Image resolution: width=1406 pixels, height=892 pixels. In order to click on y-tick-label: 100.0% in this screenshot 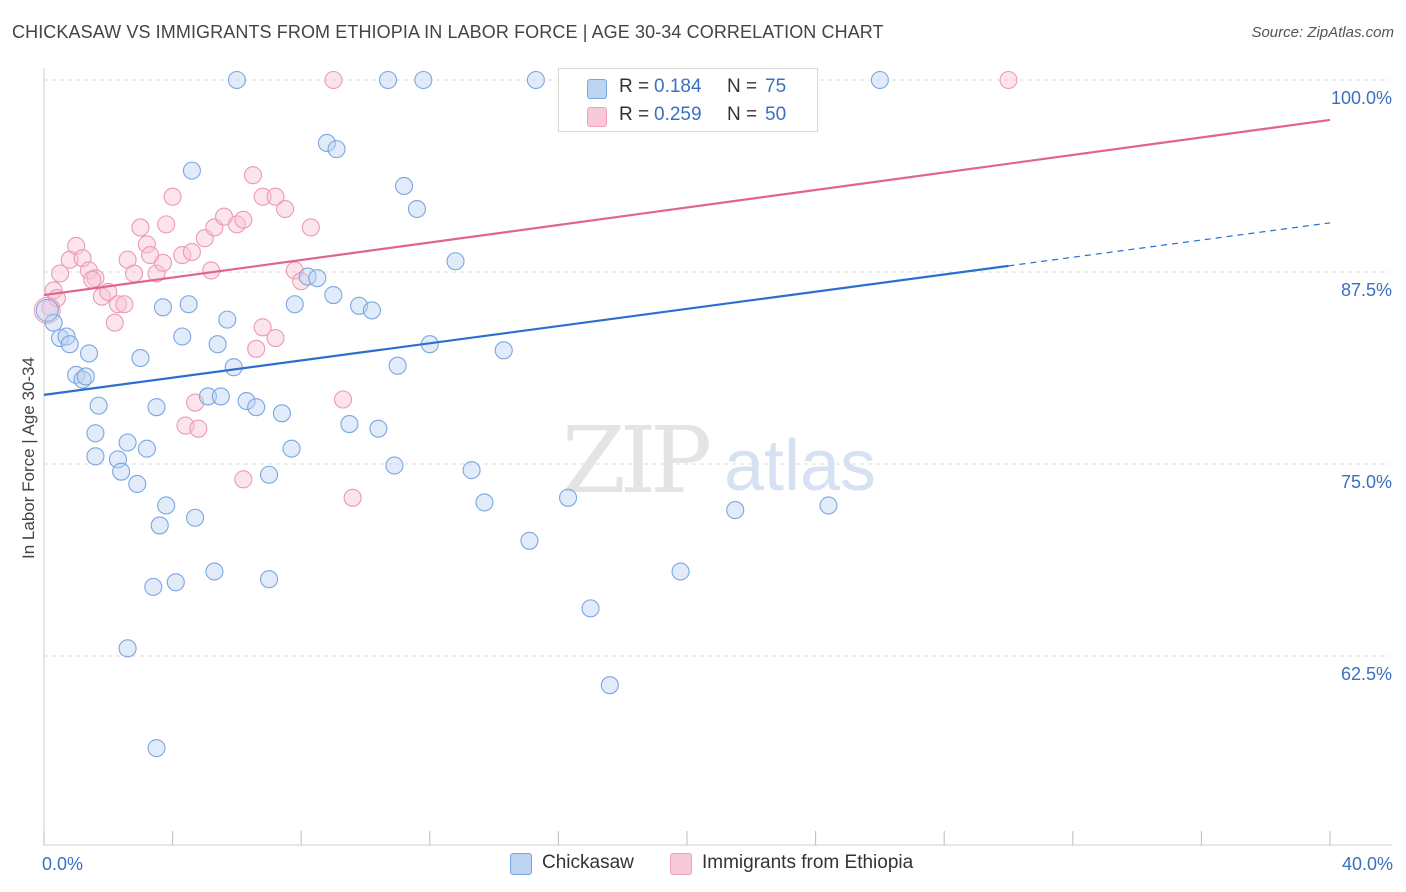, I will do `click(1361, 98)`.